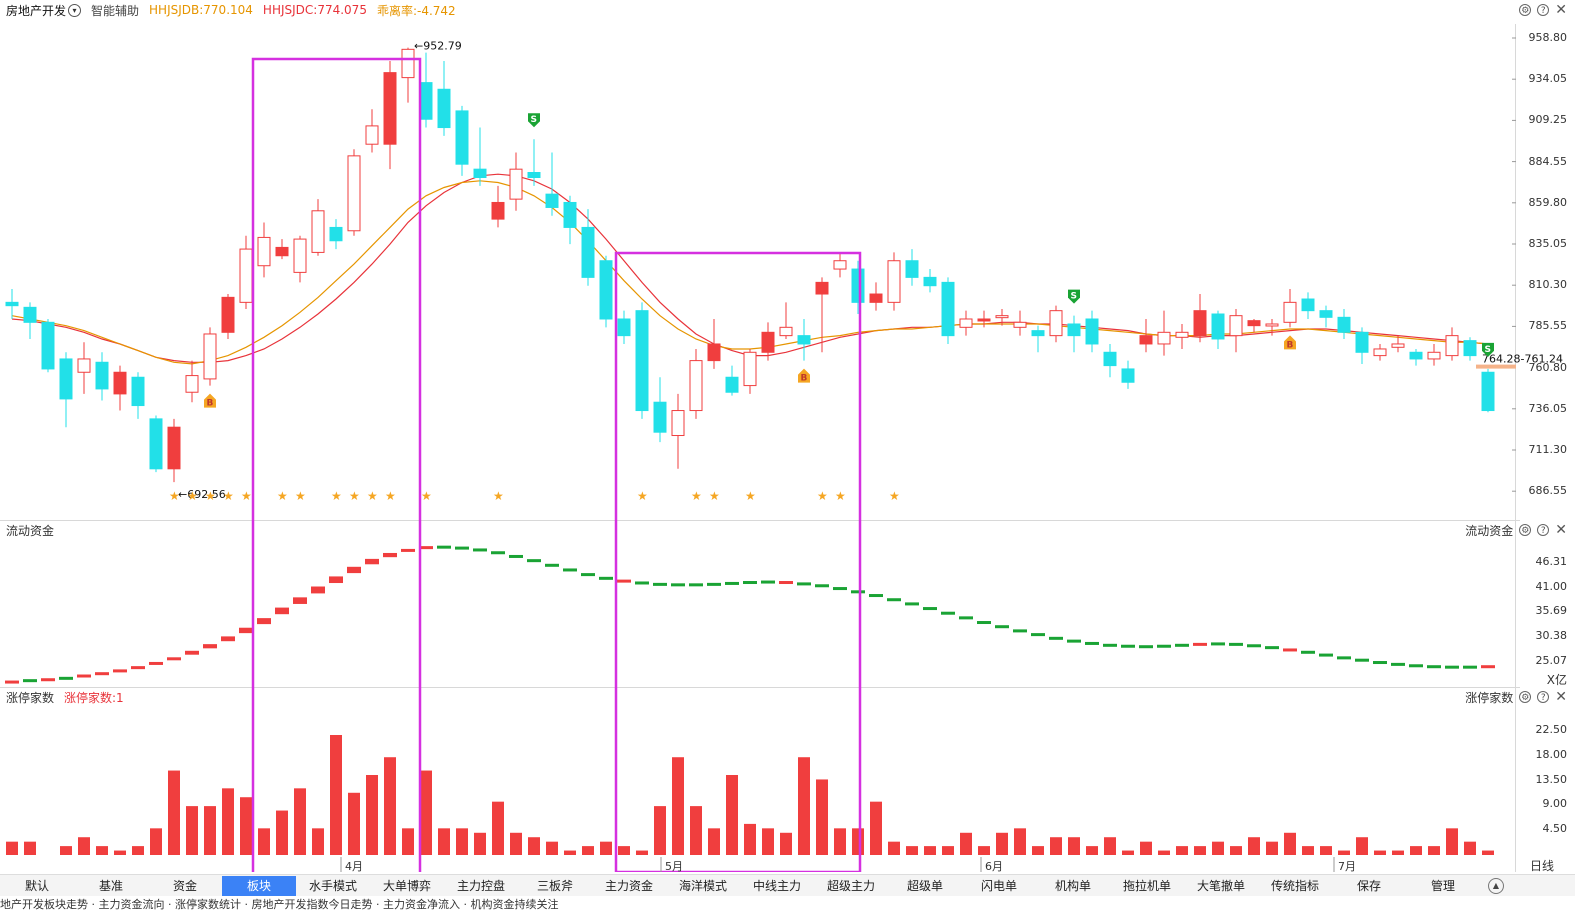  What do you see at coordinates (480, 886) in the screenshot?
I see `tab-6: 主力控盘` at bounding box center [480, 886].